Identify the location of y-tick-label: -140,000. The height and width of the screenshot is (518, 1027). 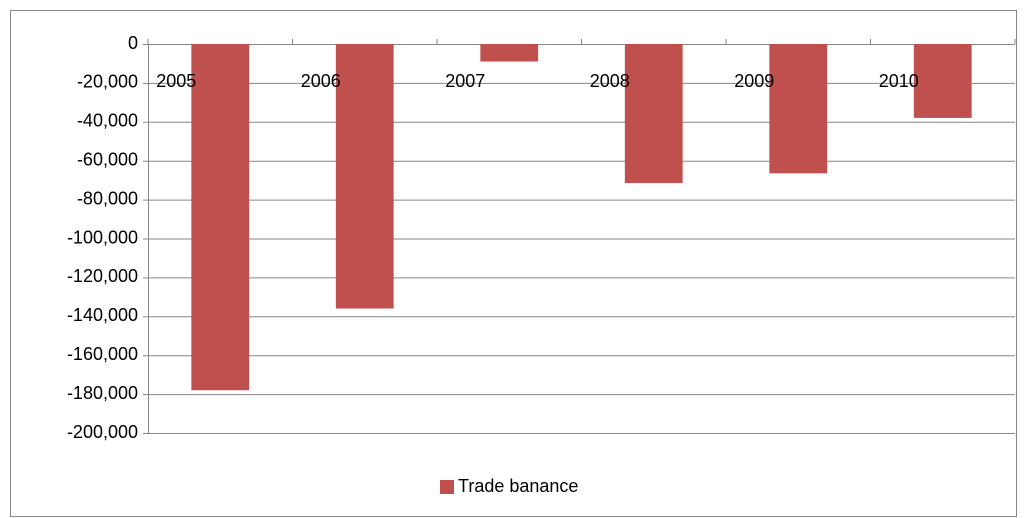
(102, 315).